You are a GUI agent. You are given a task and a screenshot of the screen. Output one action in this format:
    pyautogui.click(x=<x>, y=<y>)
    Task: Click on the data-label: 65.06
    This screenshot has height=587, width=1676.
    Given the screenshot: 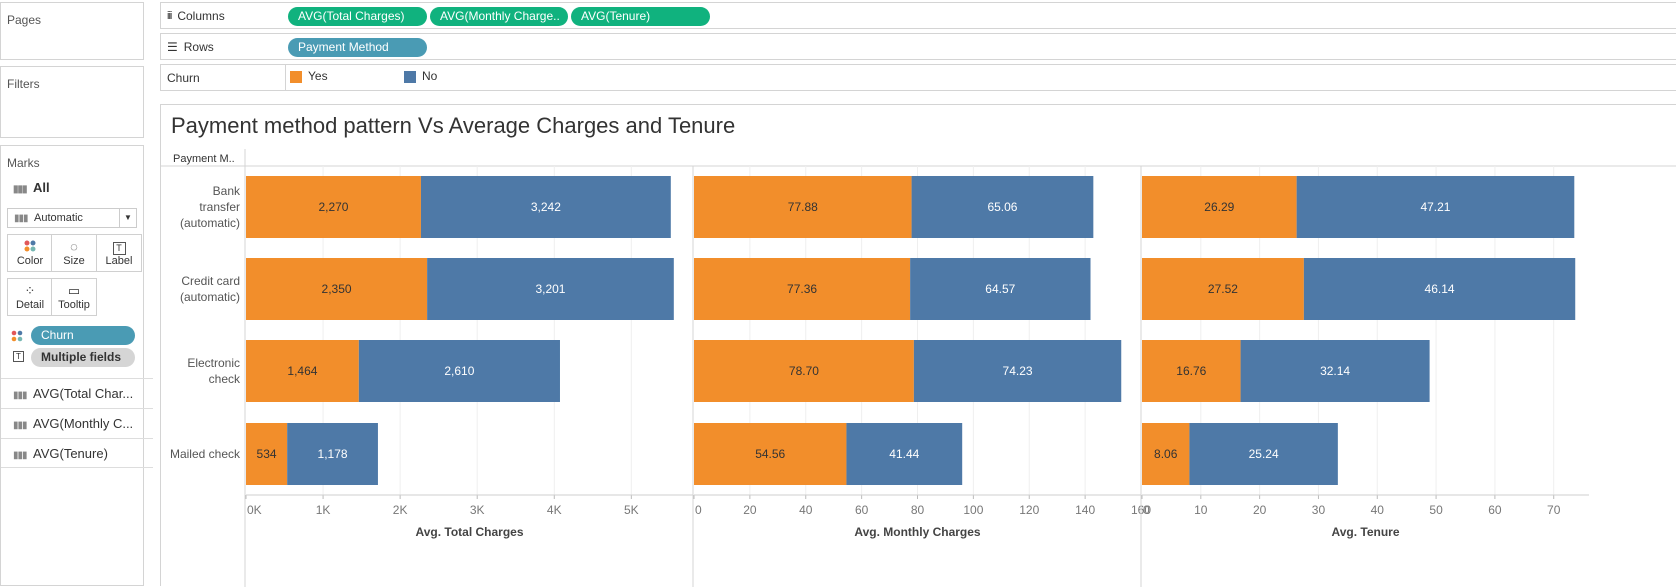 What is the action you would take?
    pyautogui.click(x=1002, y=207)
    